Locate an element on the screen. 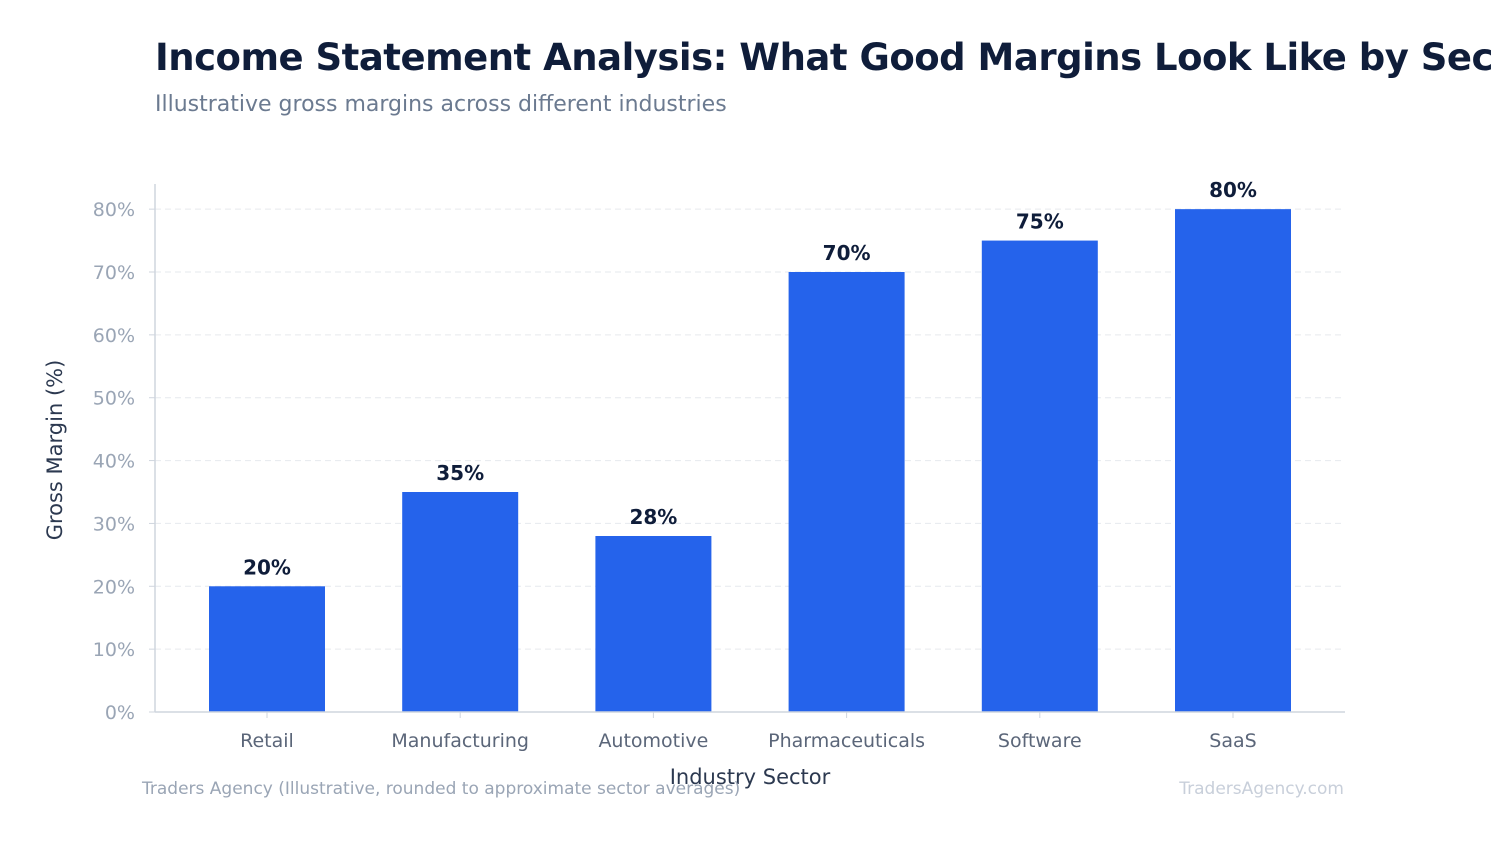 Image resolution: width=1492 pixels, height=845 pixels. y-tick-label: 0% is located at coordinates (120, 713).